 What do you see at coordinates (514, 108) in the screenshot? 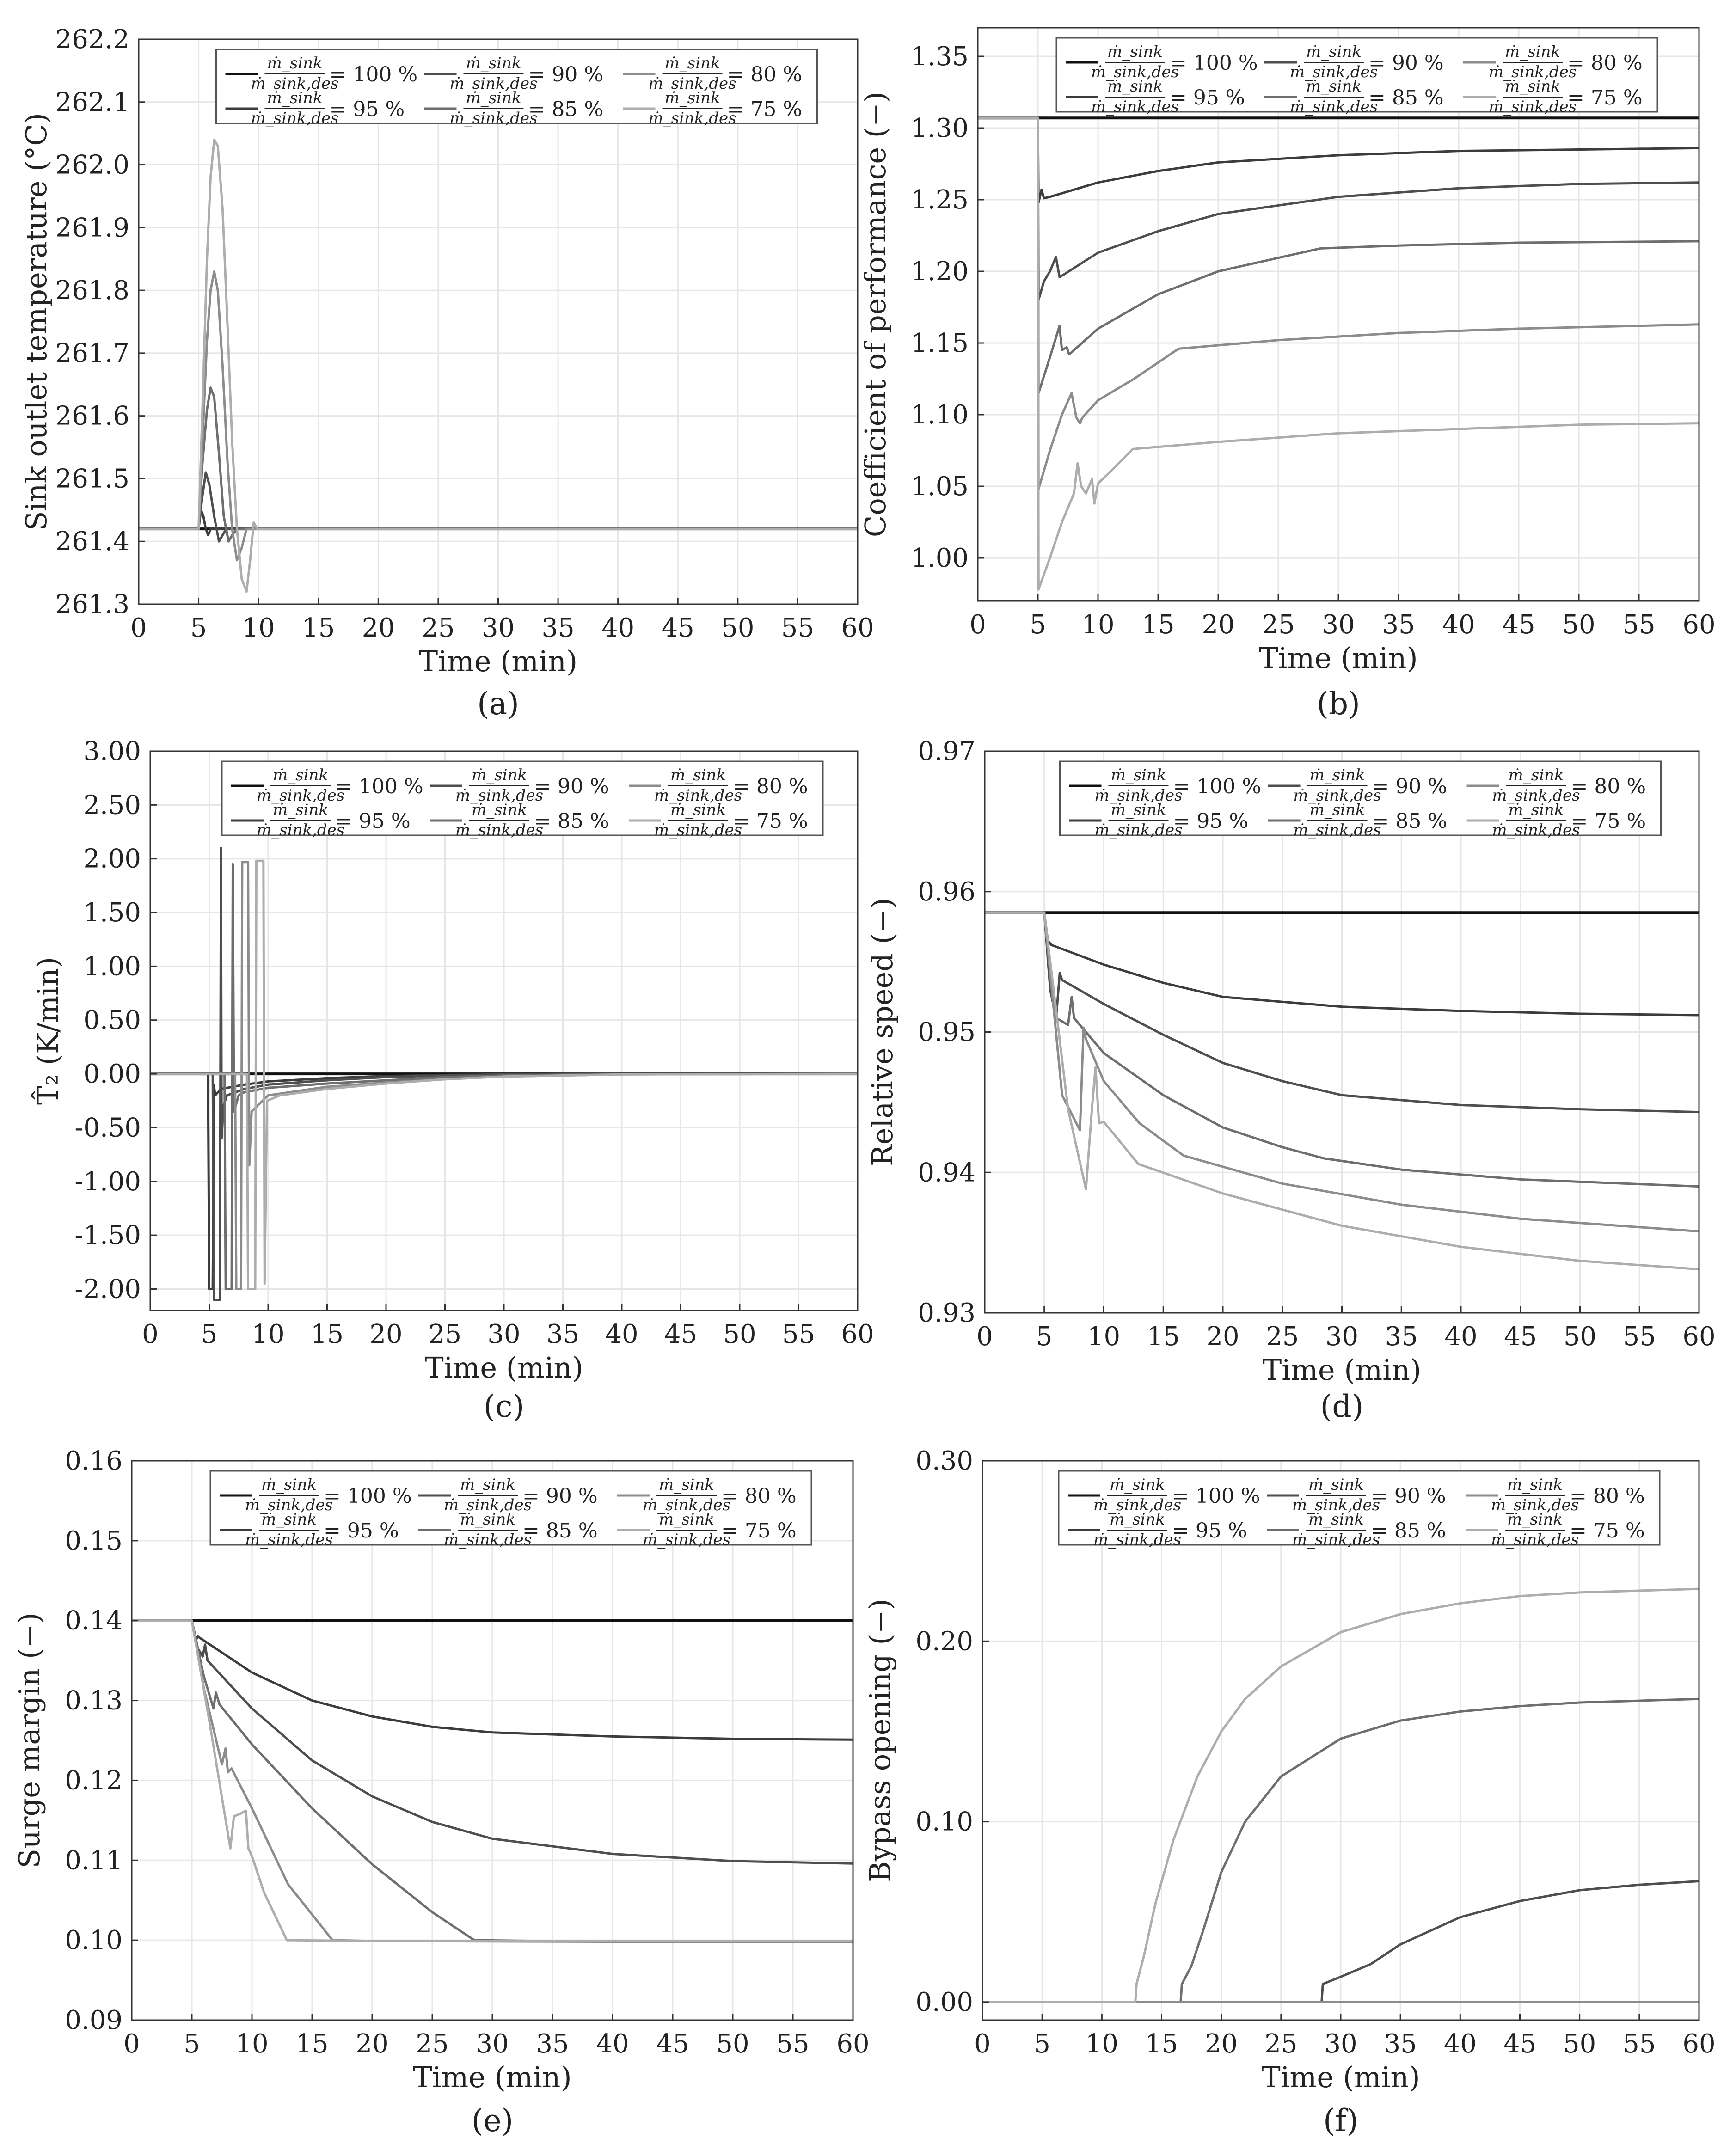
I see `legend-item: ṁ_sink ṁ_sink,des= 85 %` at bounding box center [514, 108].